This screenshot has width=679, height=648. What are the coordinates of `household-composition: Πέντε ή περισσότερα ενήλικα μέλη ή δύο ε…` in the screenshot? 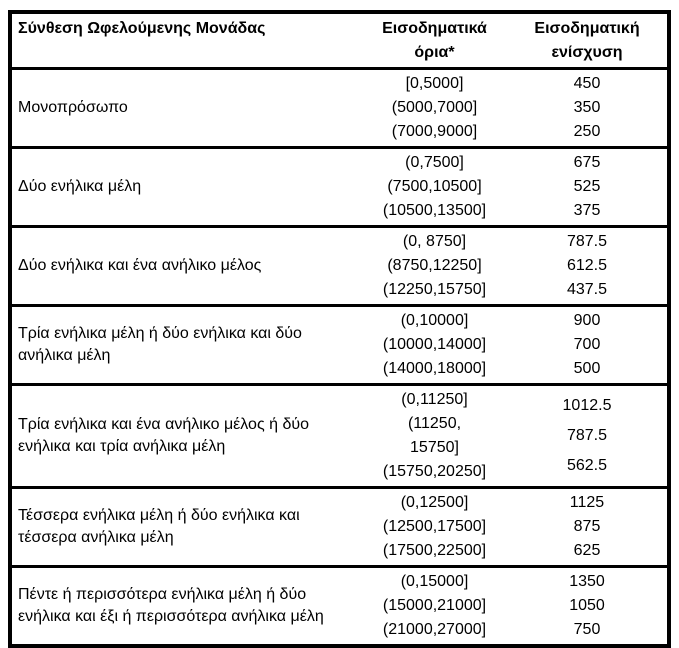 It's located at (171, 605).